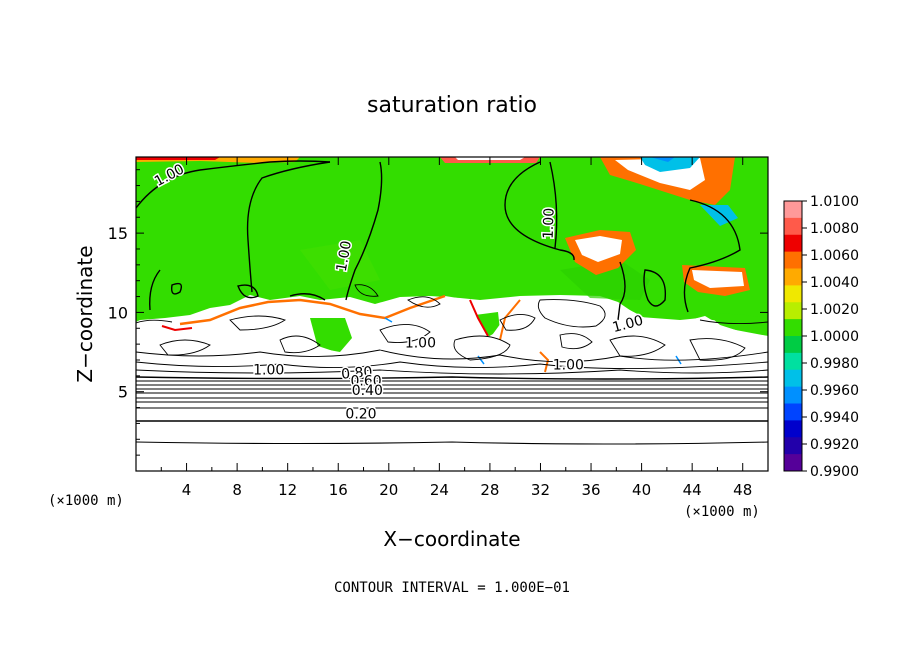 The height and width of the screenshot is (654, 904). What do you see at coordinates (722, 512) in the screenshot?
I see `x-unit-right: (×1000 m)` at bounding box center [722, 512].